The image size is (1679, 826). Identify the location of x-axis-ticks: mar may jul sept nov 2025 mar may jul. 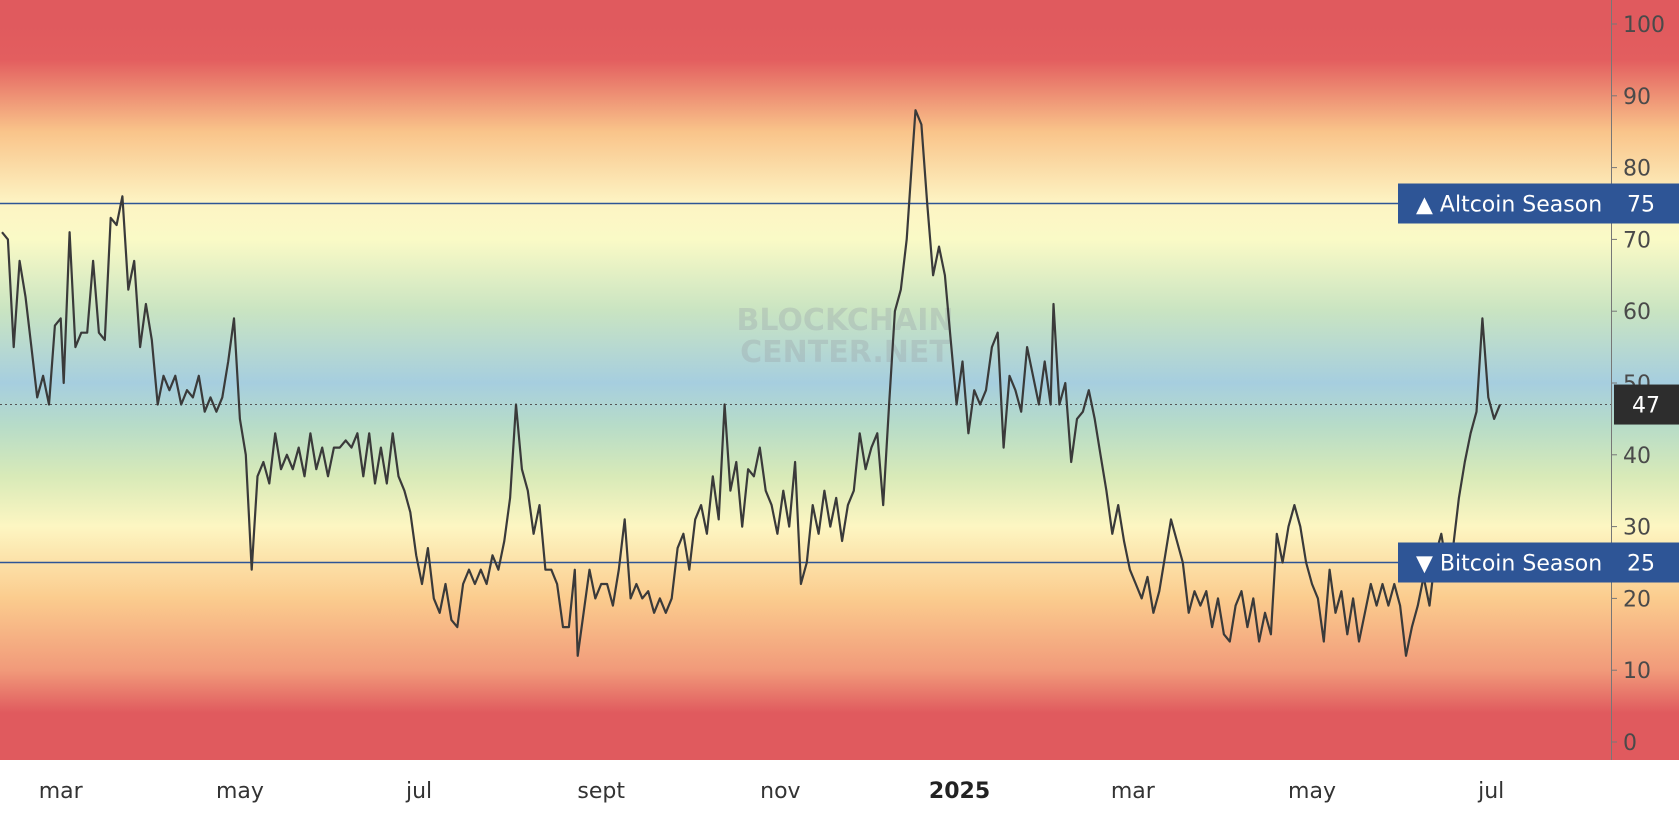
(772, 791).